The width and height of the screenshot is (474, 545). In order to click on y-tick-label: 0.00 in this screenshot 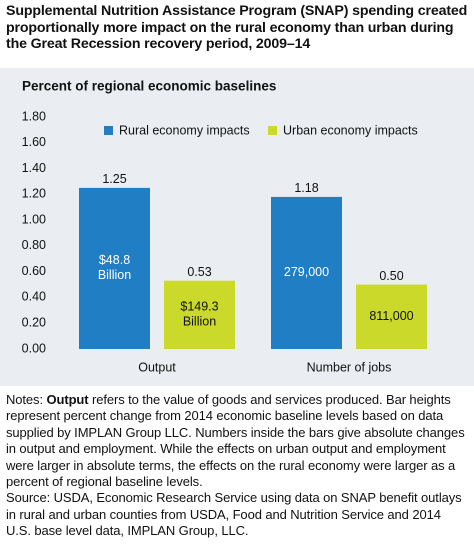, I will do `click(34, 348)`.